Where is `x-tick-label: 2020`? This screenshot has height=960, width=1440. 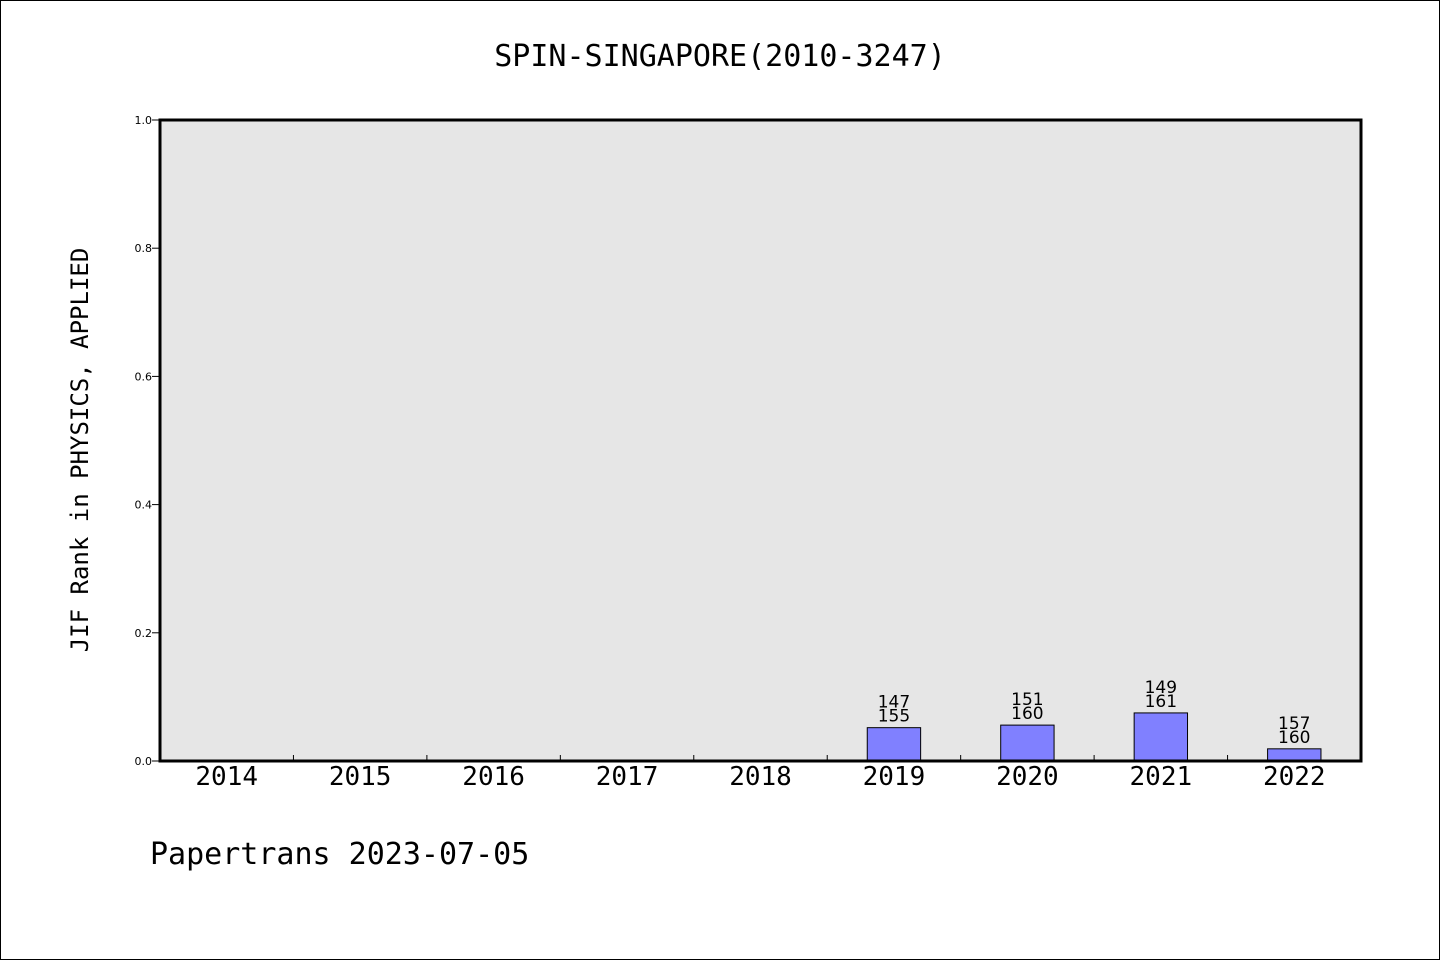 x-tick-label: 2020 is located at coordinates (1027, 777).